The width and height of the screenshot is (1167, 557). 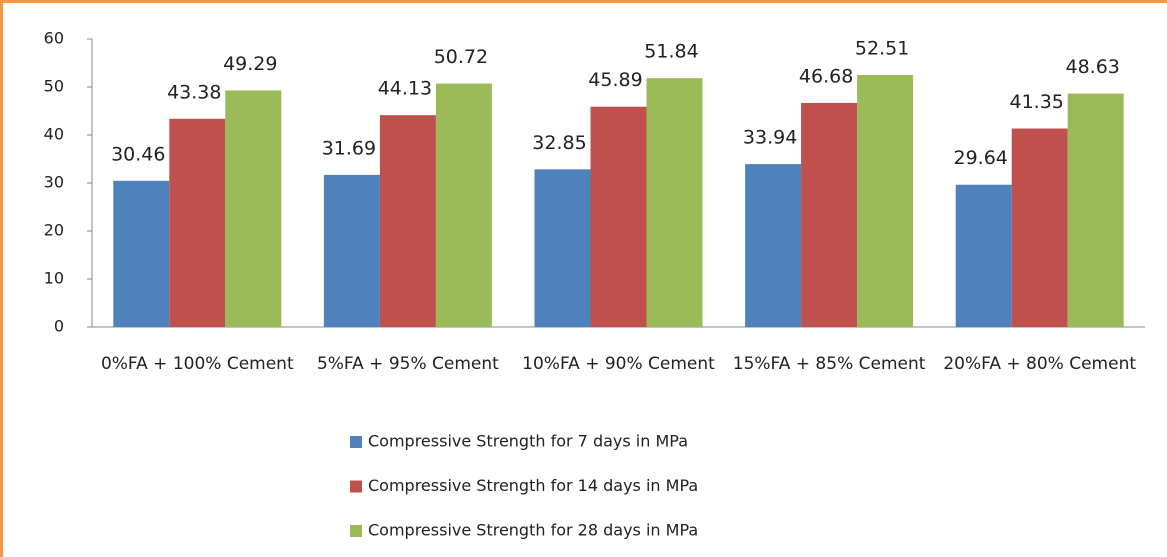 I want to click on x-tick-label: 10%FA + 90% Cement, so click(x=618, y=364).